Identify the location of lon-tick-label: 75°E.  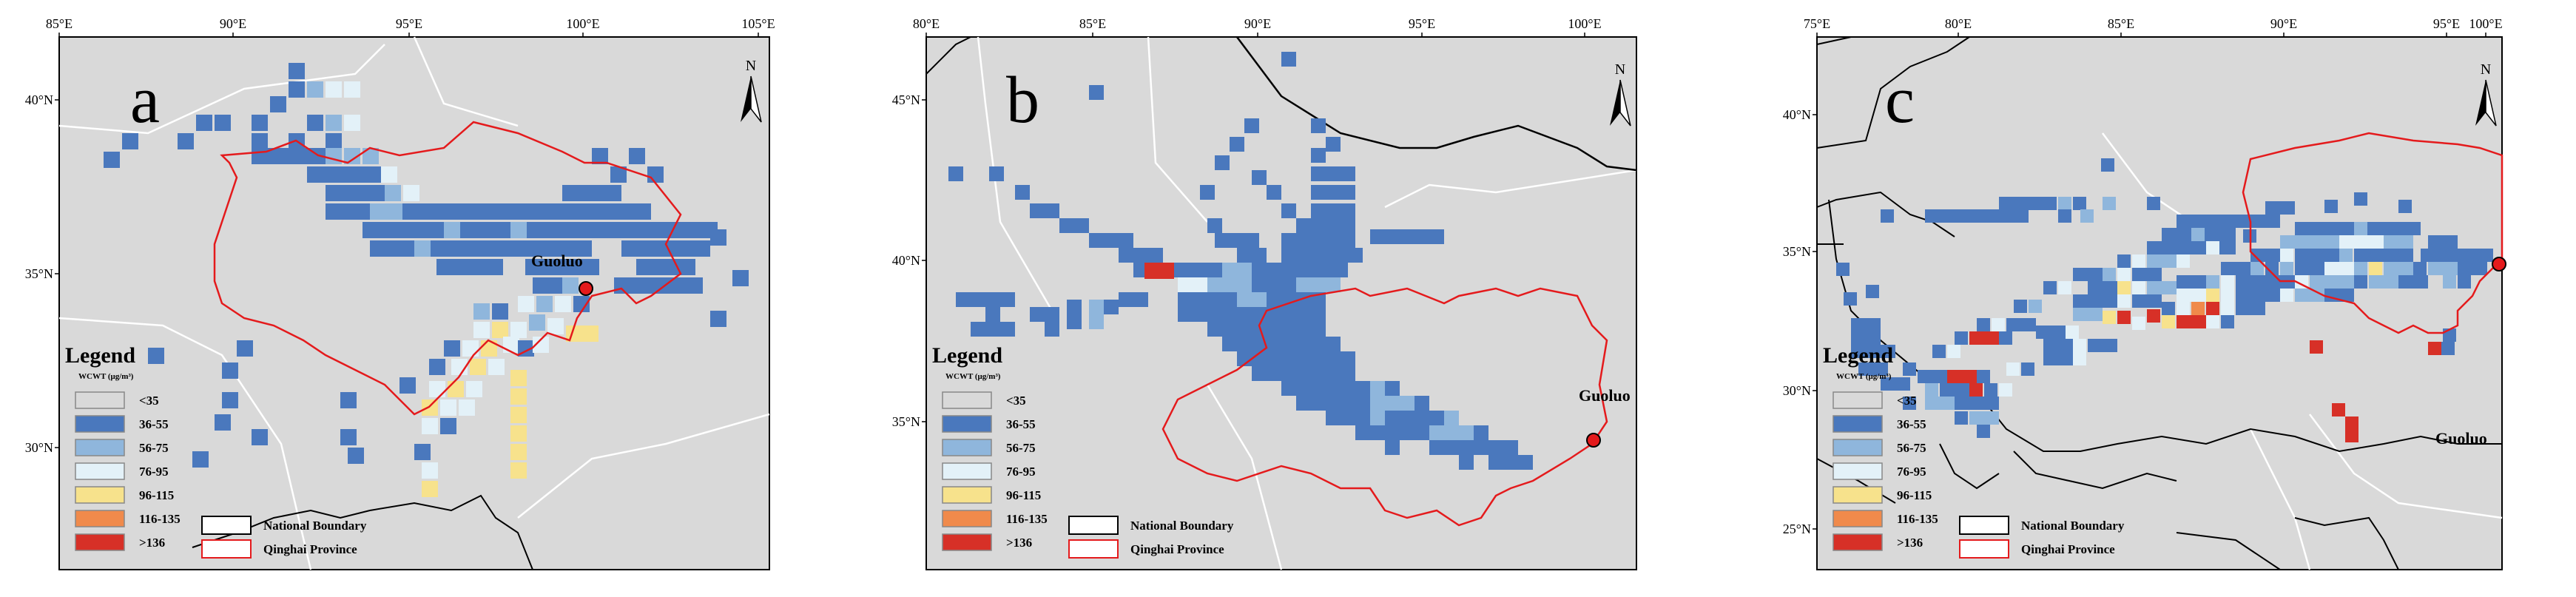
(1817, 23).